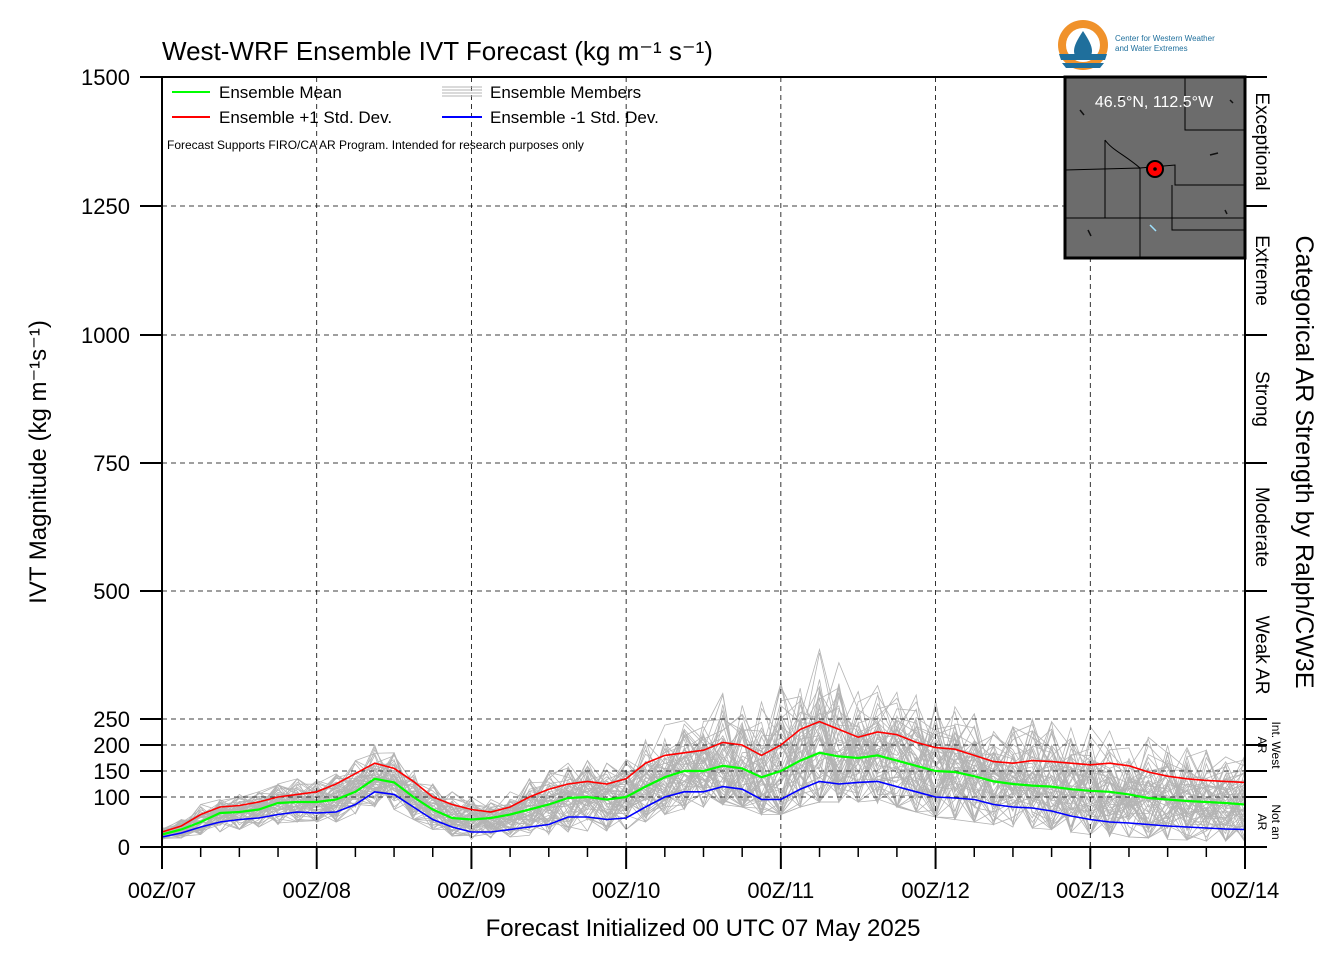  Describe the element at coordinates (1261, 655) in the screenshot. I see `category-label: Weak AR` at that location.